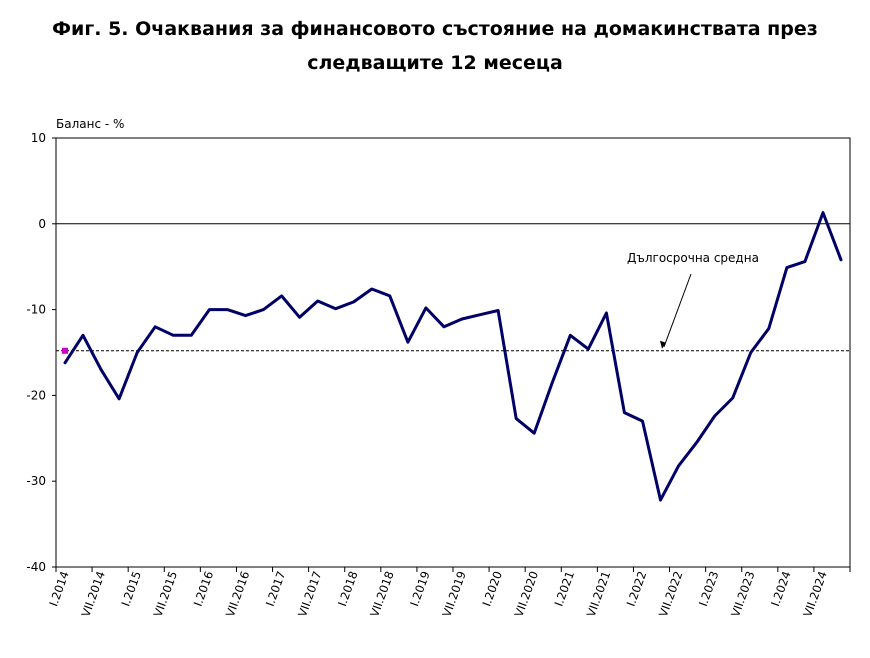 The height and width of the screenshot is (658, 870). Describe the element at coordinates (742, 593) in the screenshot. I see `x-tick-label: VII.2023` at that location.